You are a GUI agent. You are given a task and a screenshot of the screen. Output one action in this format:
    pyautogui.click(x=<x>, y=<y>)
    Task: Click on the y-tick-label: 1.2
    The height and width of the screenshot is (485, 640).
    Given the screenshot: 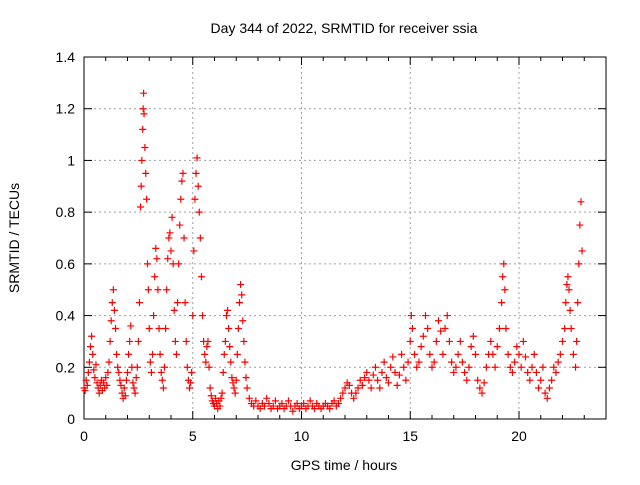 What is the action you would take?
    pyautogui.click(x=66, y=109)
    